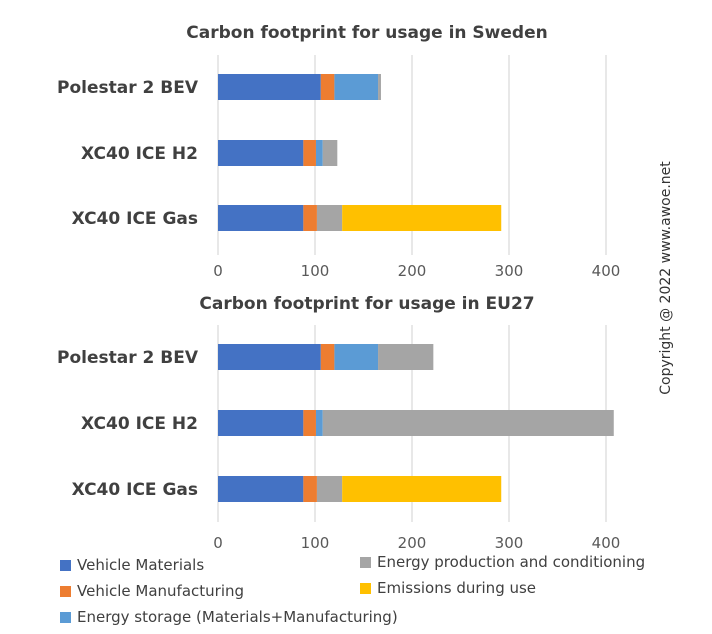 The height and width of the screenshot is (634, 712). I want to click on copyright-text: Copyright @ 2022 www.awoe.net, so click(666, 278).